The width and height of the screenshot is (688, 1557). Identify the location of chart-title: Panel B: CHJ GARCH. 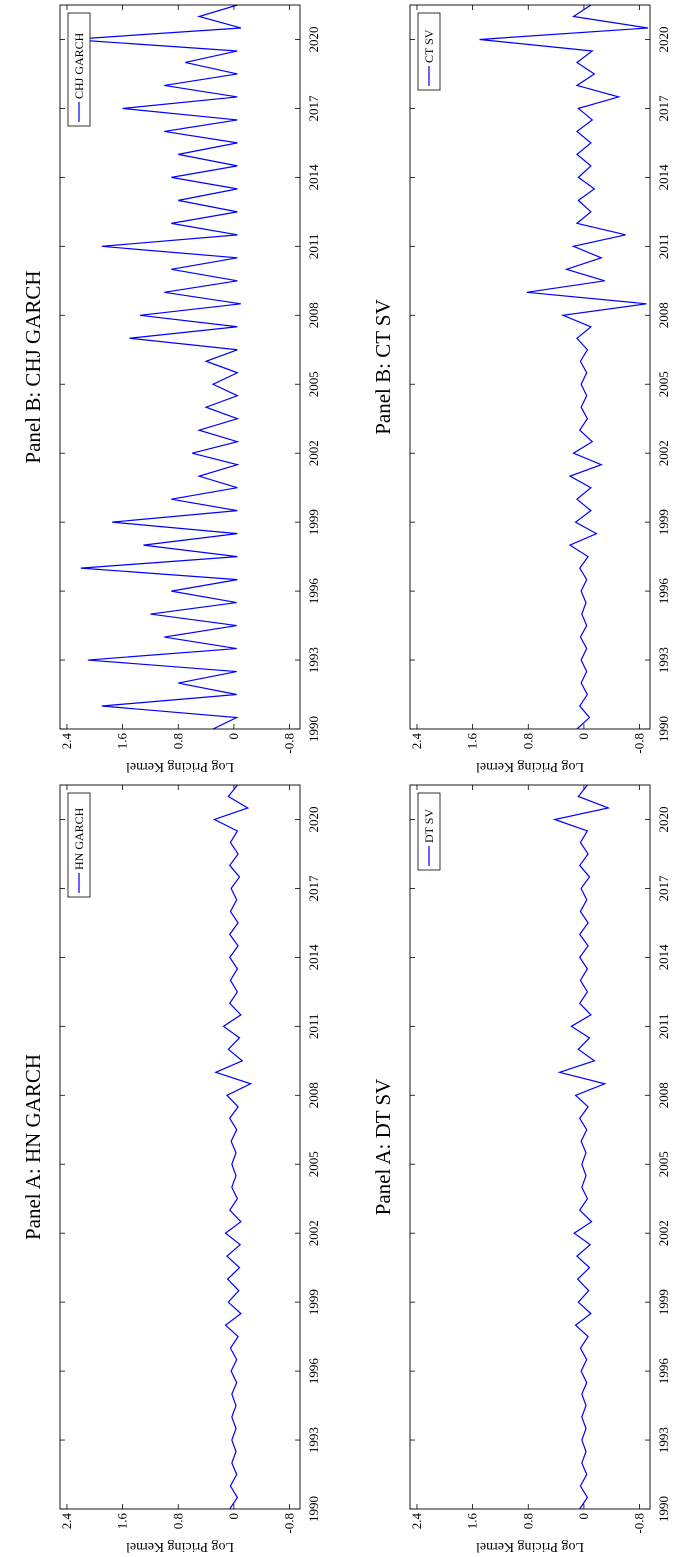
(33, 366).